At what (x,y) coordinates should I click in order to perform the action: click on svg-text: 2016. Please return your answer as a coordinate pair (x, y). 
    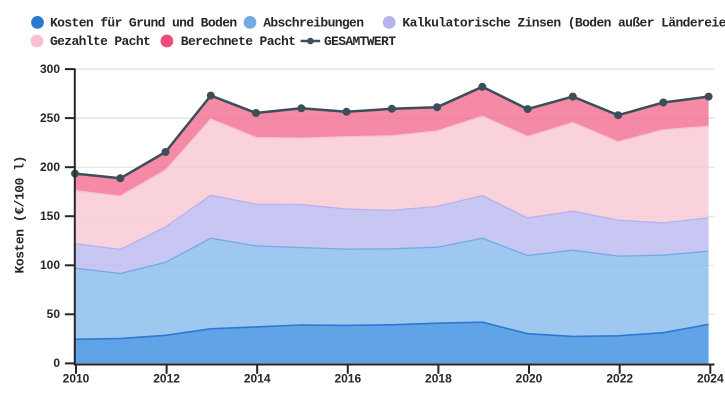
    Looking at the image, I should click on (347, 379).